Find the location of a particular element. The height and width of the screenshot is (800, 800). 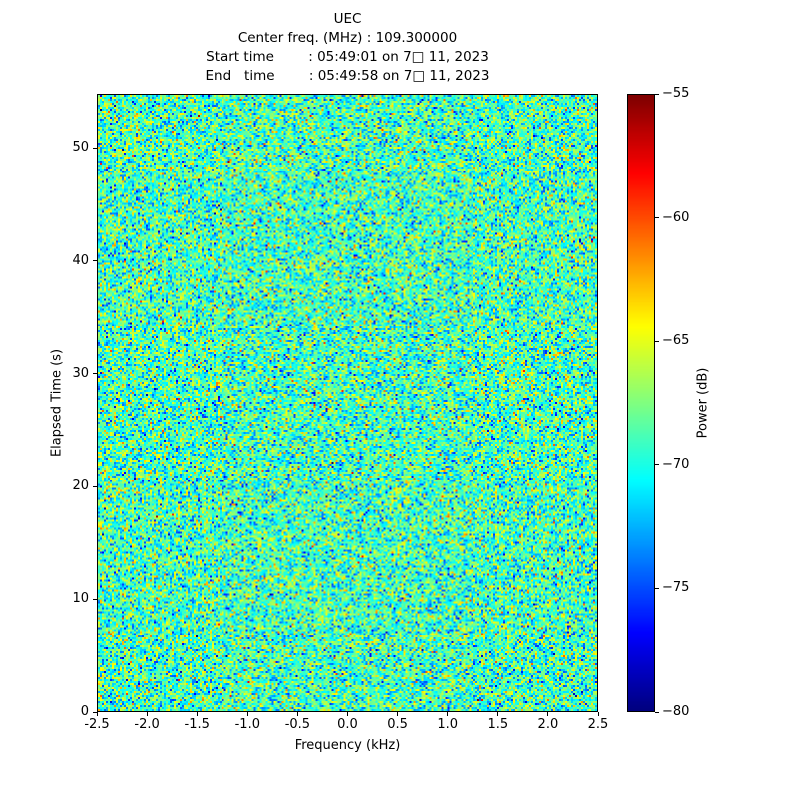

colorbar is located at coordinates (641, 403).